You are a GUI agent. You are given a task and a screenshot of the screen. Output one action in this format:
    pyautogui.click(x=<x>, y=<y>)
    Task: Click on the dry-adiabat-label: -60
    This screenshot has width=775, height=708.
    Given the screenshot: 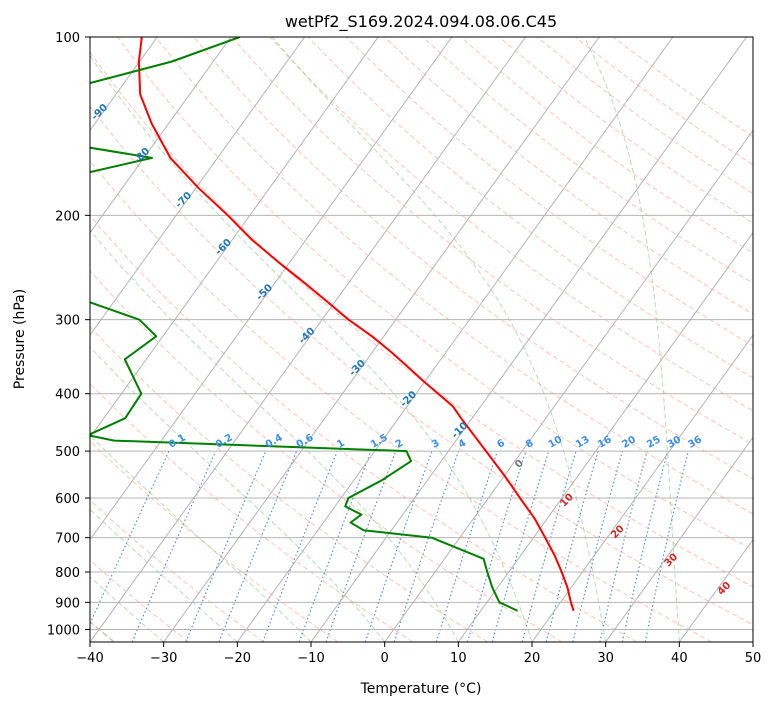 What is the action you would take?
    pyautogui.click(x=224, y=247)
    